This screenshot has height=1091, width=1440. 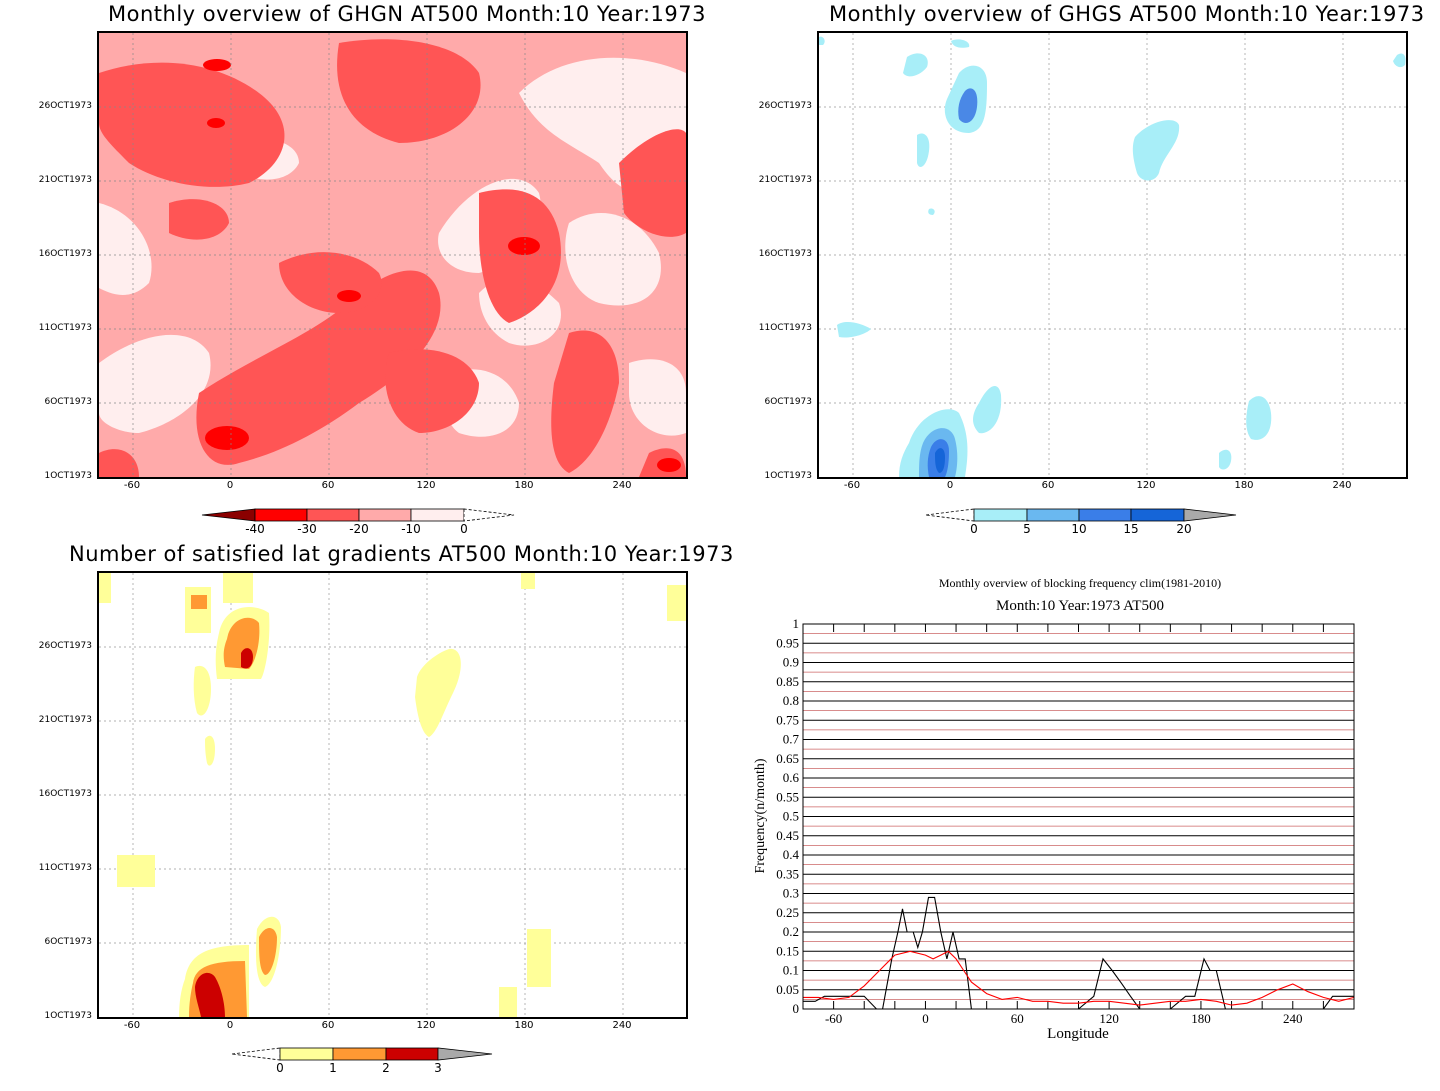 What do you see at coordinates (333, 1068) in the screenshot?
I see `panel3-colorbar-label: 1` at bounding box center [333, 1068].